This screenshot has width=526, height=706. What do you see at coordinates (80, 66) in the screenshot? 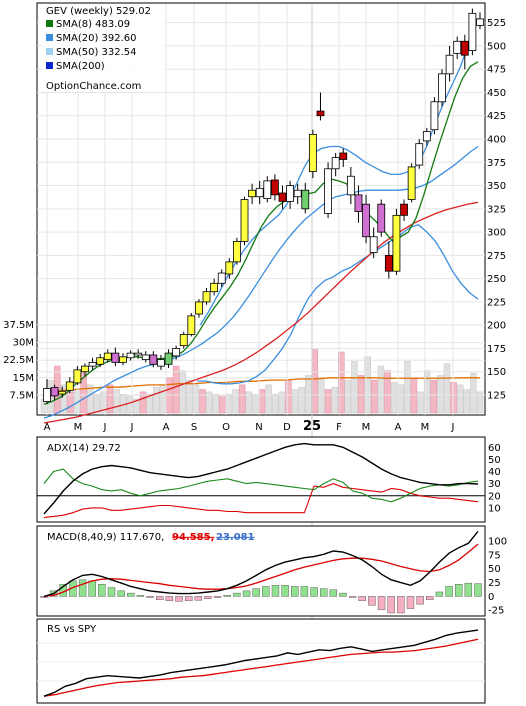
I see `legend-label: SMA(200)` at bounding box center [80, 66].